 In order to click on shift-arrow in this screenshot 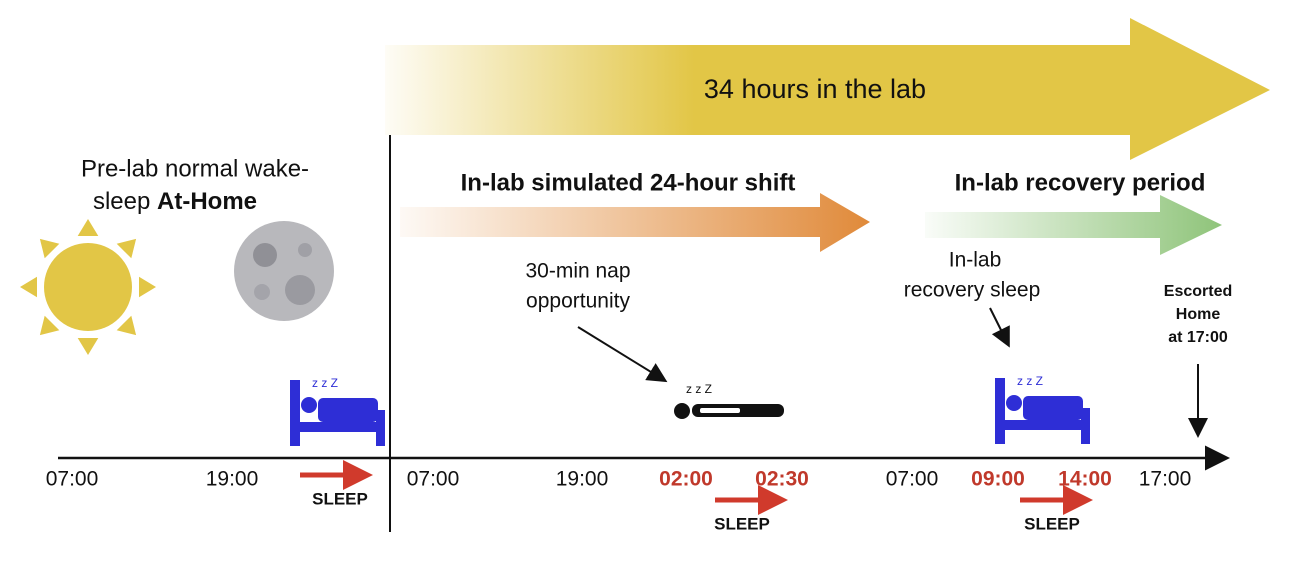, I will do `click(635, 222)`.